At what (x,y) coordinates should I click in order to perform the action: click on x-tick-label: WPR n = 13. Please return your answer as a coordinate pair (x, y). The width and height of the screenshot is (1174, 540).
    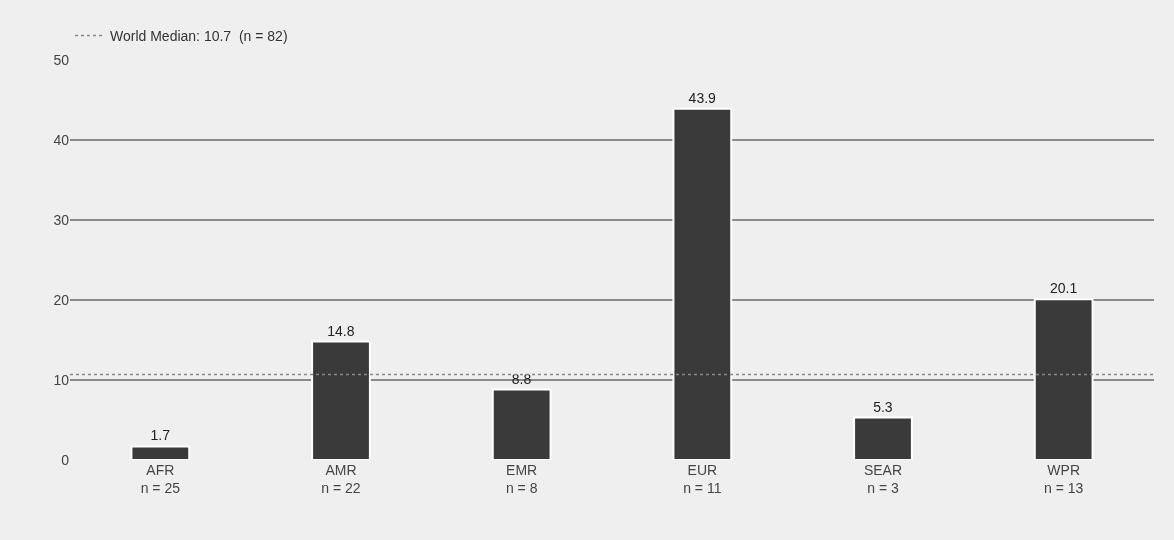
    Looking at the image, I should click on (1064, 479).